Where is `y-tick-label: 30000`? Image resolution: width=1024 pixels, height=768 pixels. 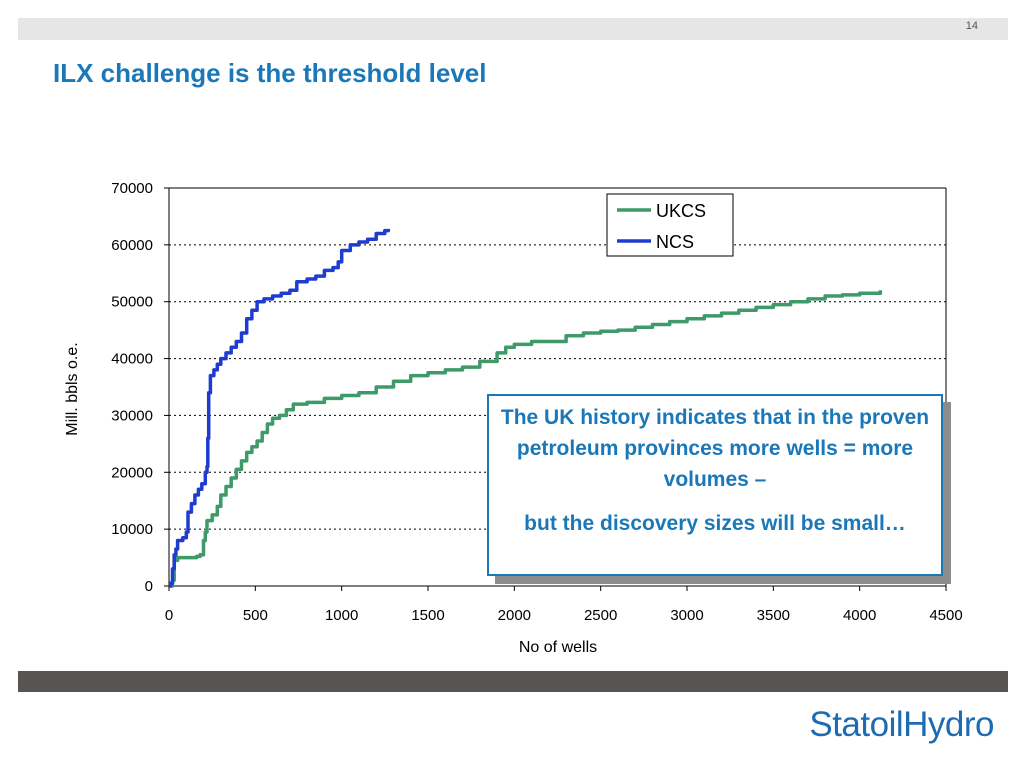
y-tick-label: 30000 is located at coordinates (132, 415).